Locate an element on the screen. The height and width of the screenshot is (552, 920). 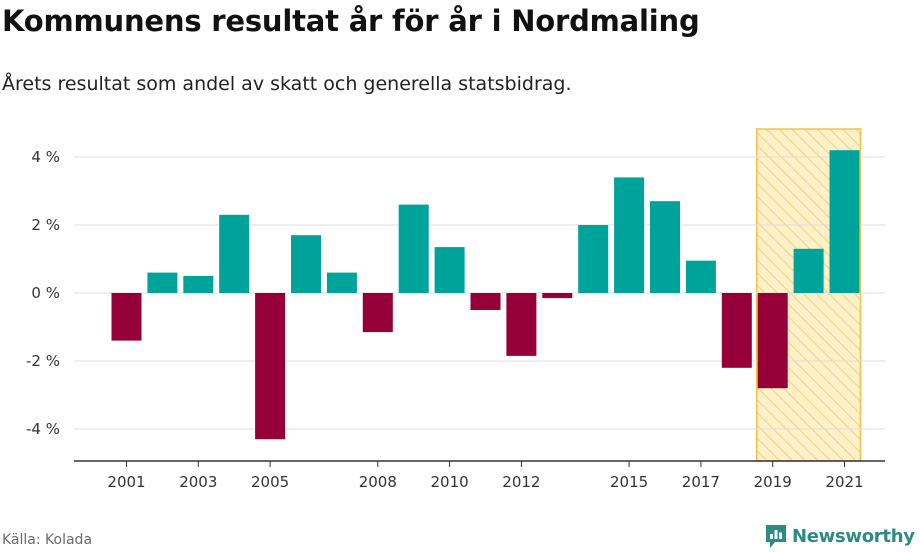
y-tick-label: -4 % is located at coordinates (43, 429).